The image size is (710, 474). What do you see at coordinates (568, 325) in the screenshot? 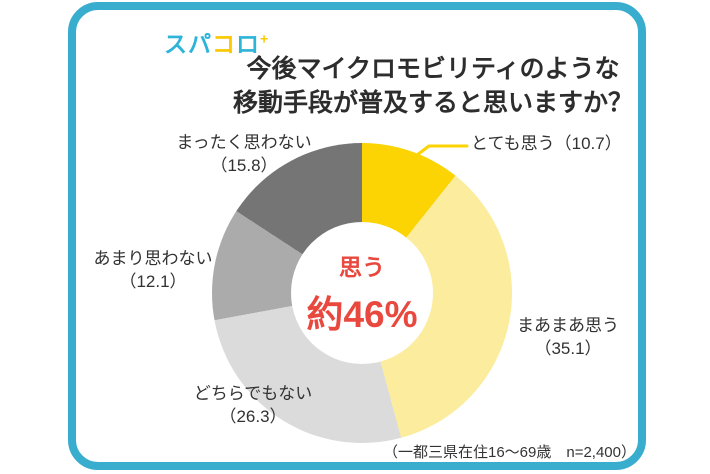
I see `segment-label-maamaa-text: まあまあ思う` at bounding box center [568, 325].